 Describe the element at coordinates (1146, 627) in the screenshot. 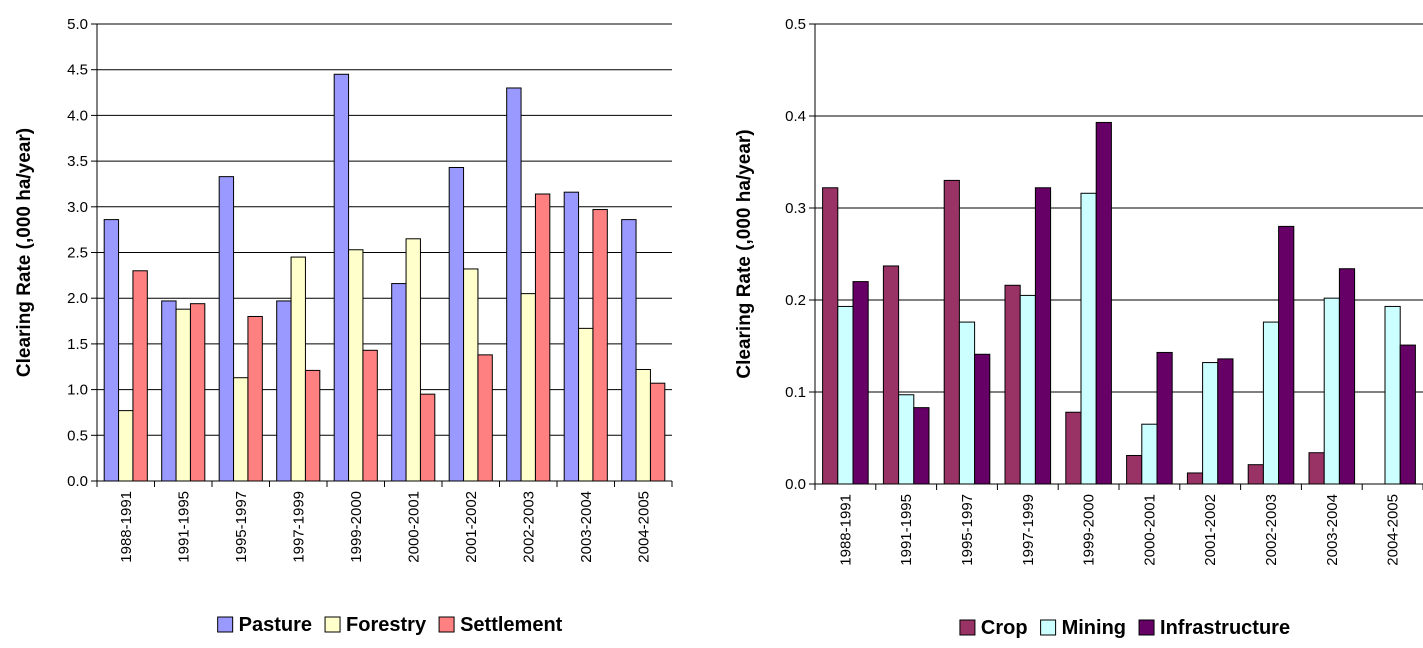

I see `legend-swatch-infrastructure` at that location.